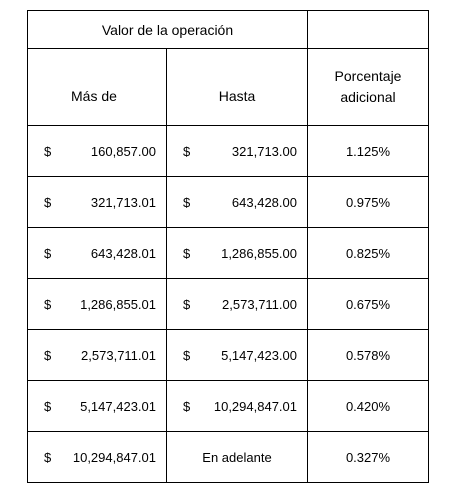  What do you see at coordinates (368, 355) in the screenshot?
I see `percent-cell: 0.578%` at bounding box center [368, 355].